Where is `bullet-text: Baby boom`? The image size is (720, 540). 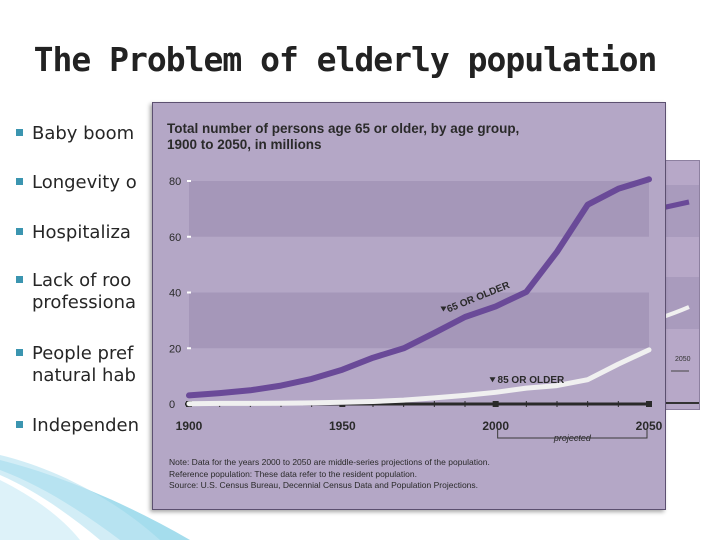 bullet-text: Baby boom is located at coordinates (83, 133).